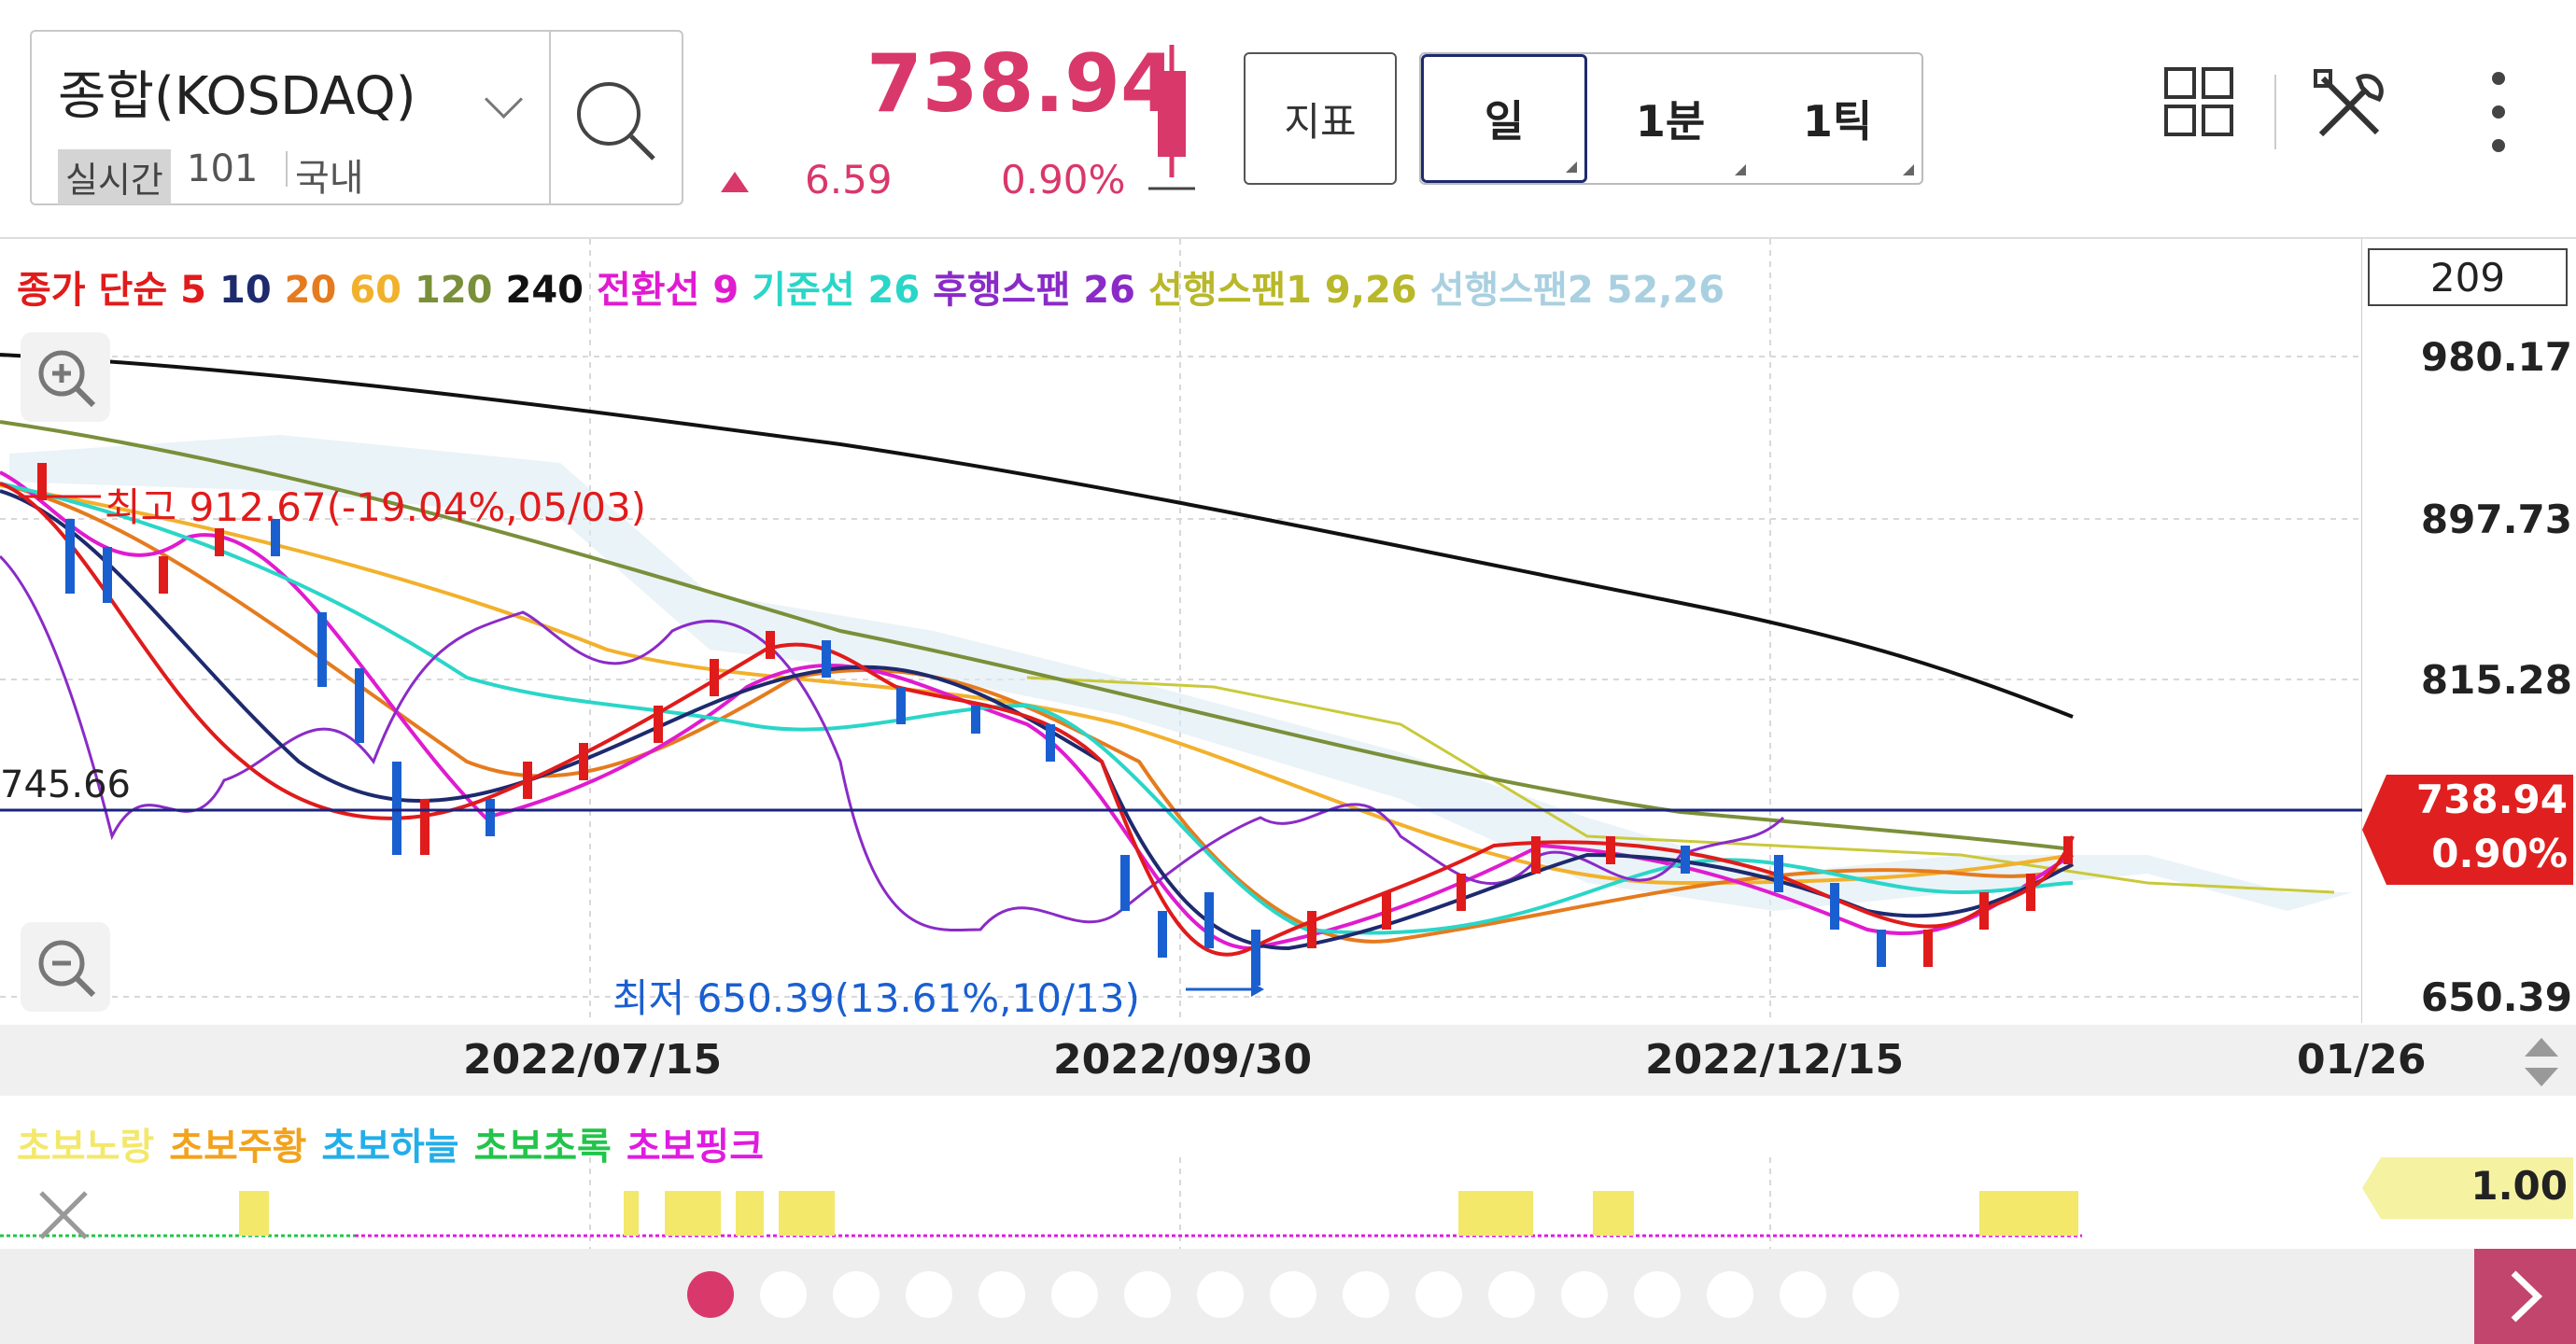 The height and width of the screenshot is (1344, 2576). I want to click on symbol-selector, so click(356, 117).